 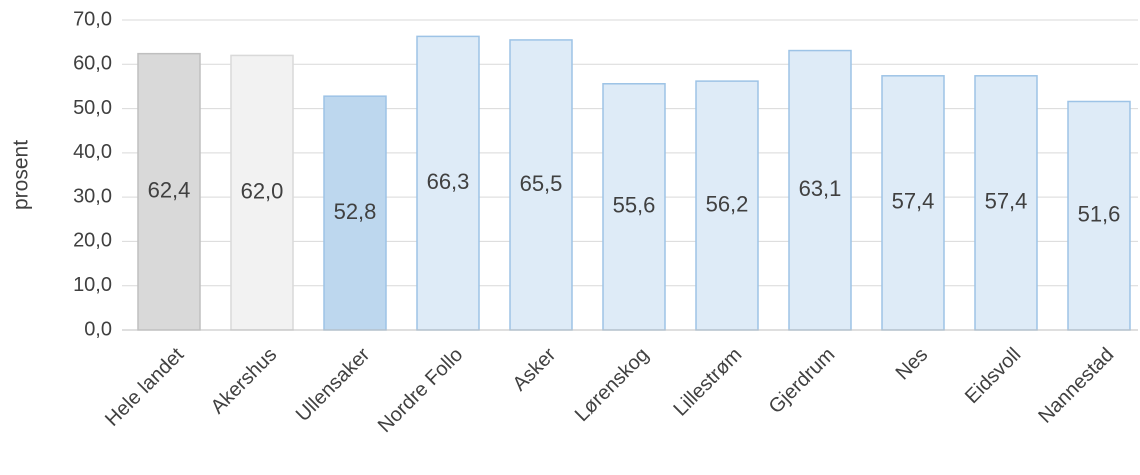 I want to click on y-tick-label: 10,0, so click(x=92, y=285).